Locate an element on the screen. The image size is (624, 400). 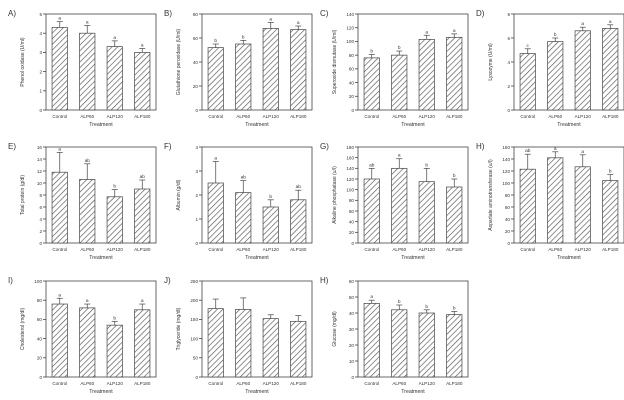
panel-letter: D) is located at coordinates (480, 13).